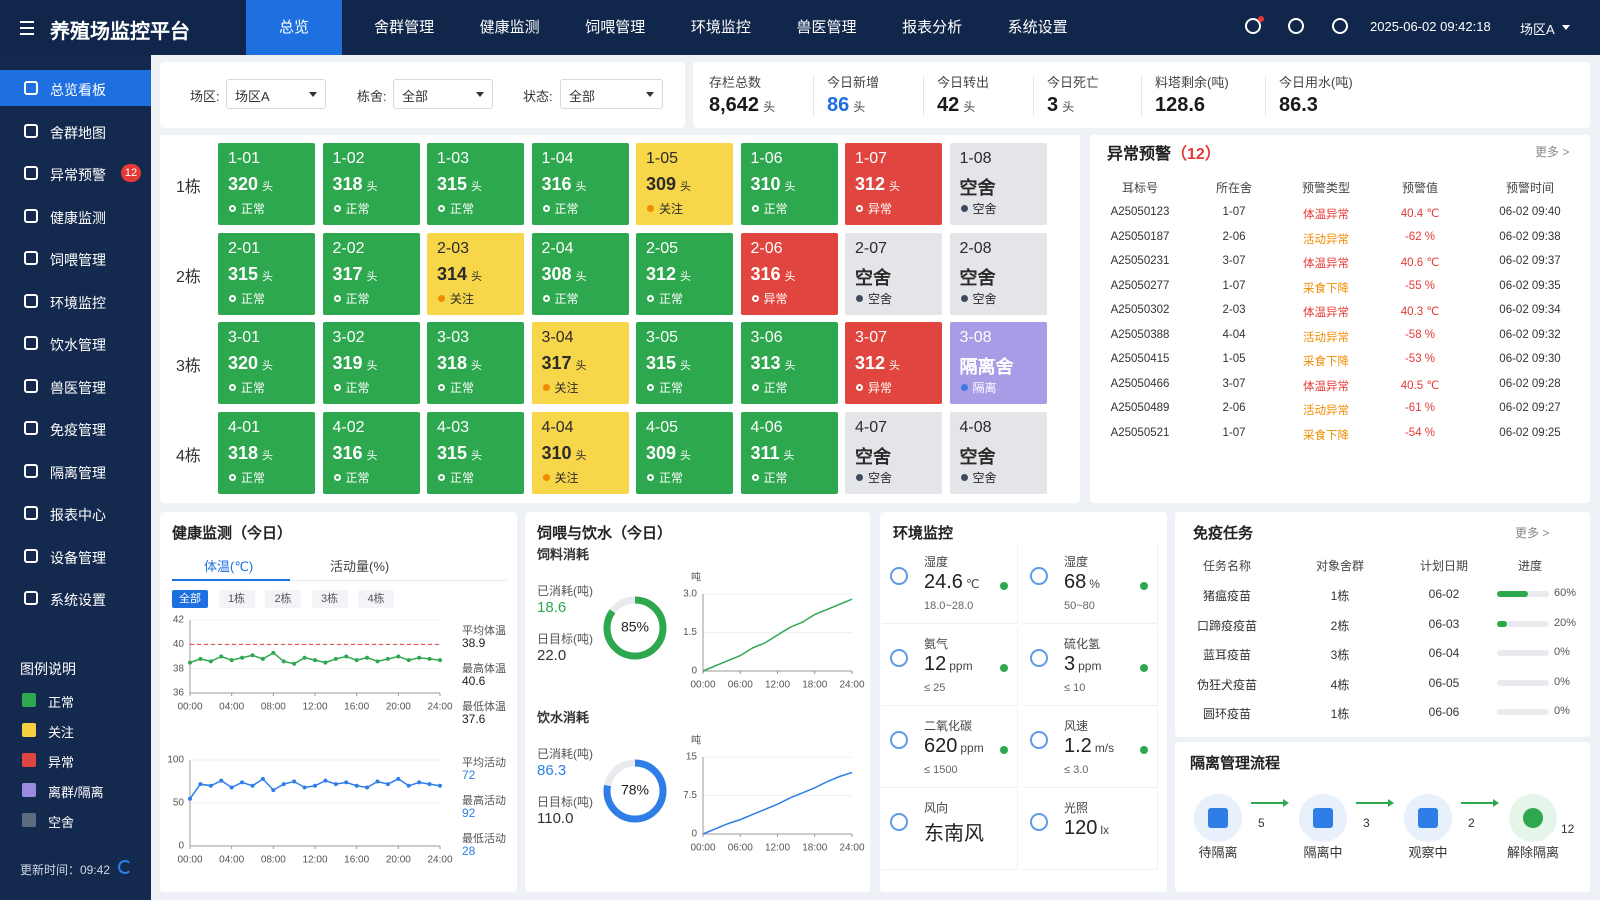 This screenshot has height=900, width=1600. Describe the element at coordinates (236, 599) in the screenshot. I see `filter-chip: 1栋` at that location.